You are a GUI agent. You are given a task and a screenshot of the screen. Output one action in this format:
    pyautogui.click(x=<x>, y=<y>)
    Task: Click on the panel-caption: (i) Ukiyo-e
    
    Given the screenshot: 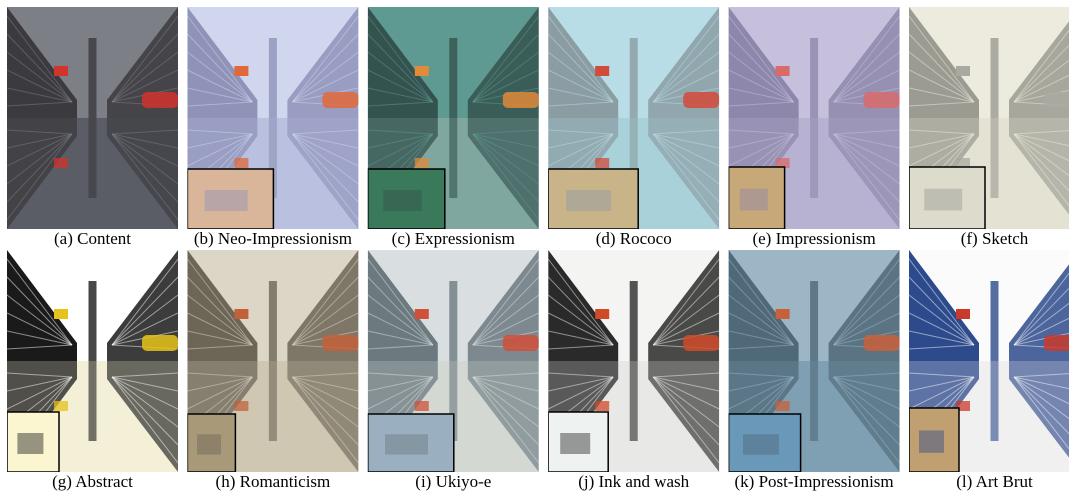 What is the action you would take?
    pyautogui.click(x=453, y=481)
    